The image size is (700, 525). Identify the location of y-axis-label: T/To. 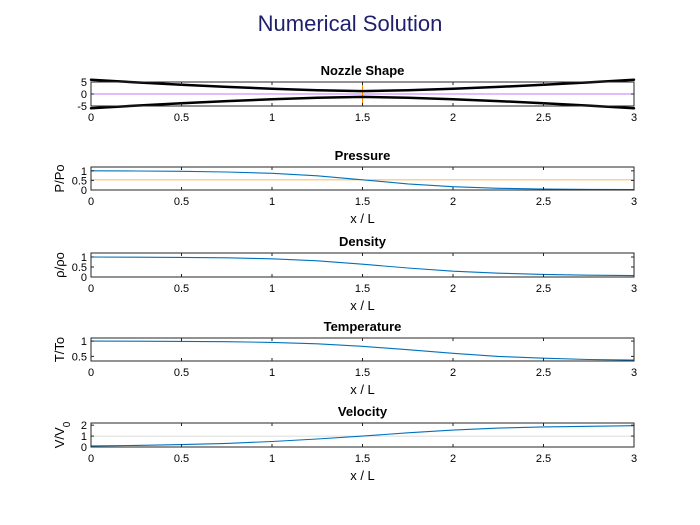
(59, 349).